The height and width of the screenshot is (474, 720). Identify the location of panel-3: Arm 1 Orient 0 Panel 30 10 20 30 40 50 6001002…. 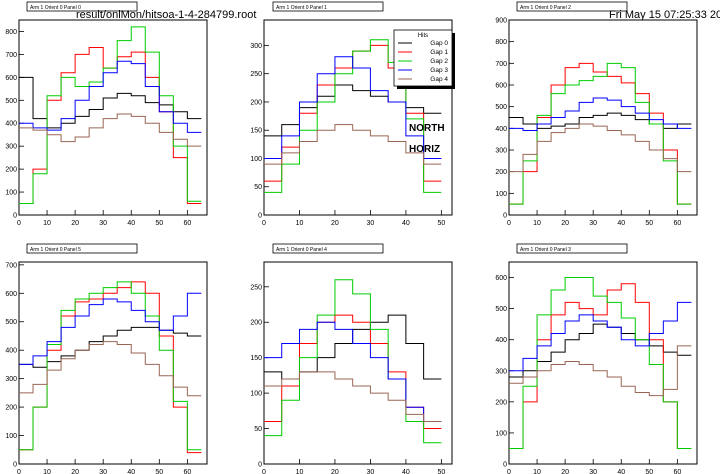
(596, 358).